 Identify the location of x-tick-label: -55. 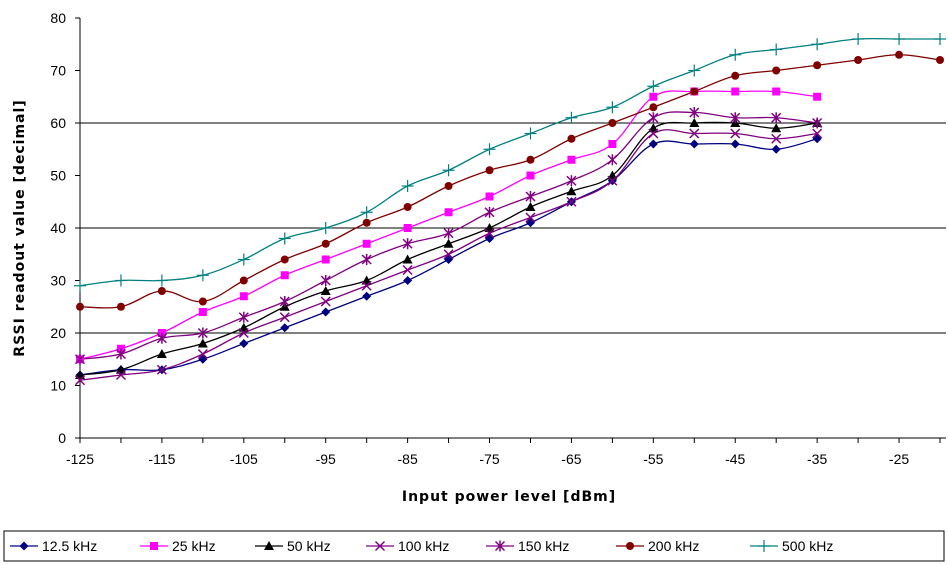
(653, 459).